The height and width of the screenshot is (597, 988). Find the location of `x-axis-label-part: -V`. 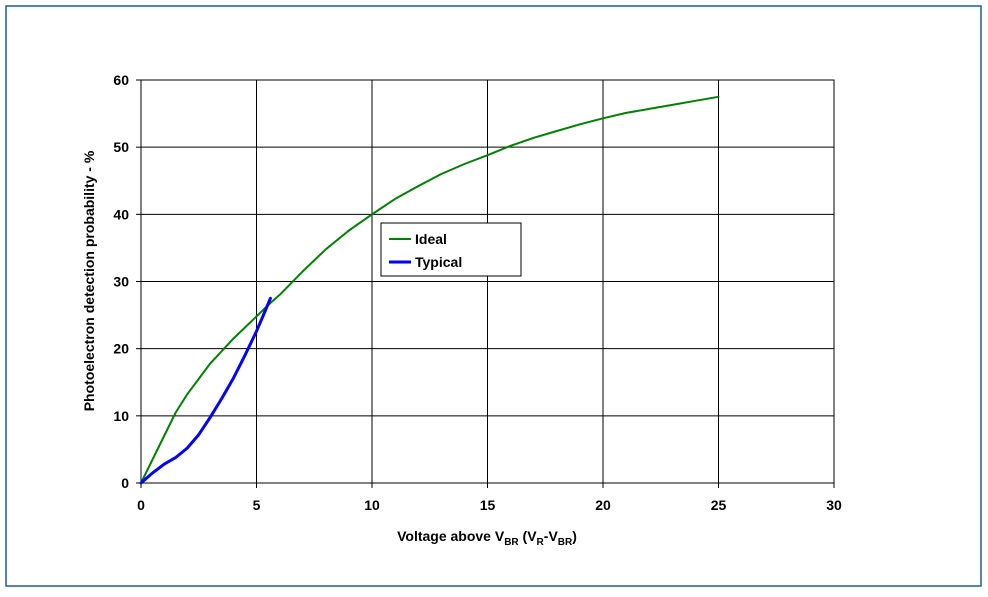

x-axis-label-part: -V is located at coordinates (551, 536).